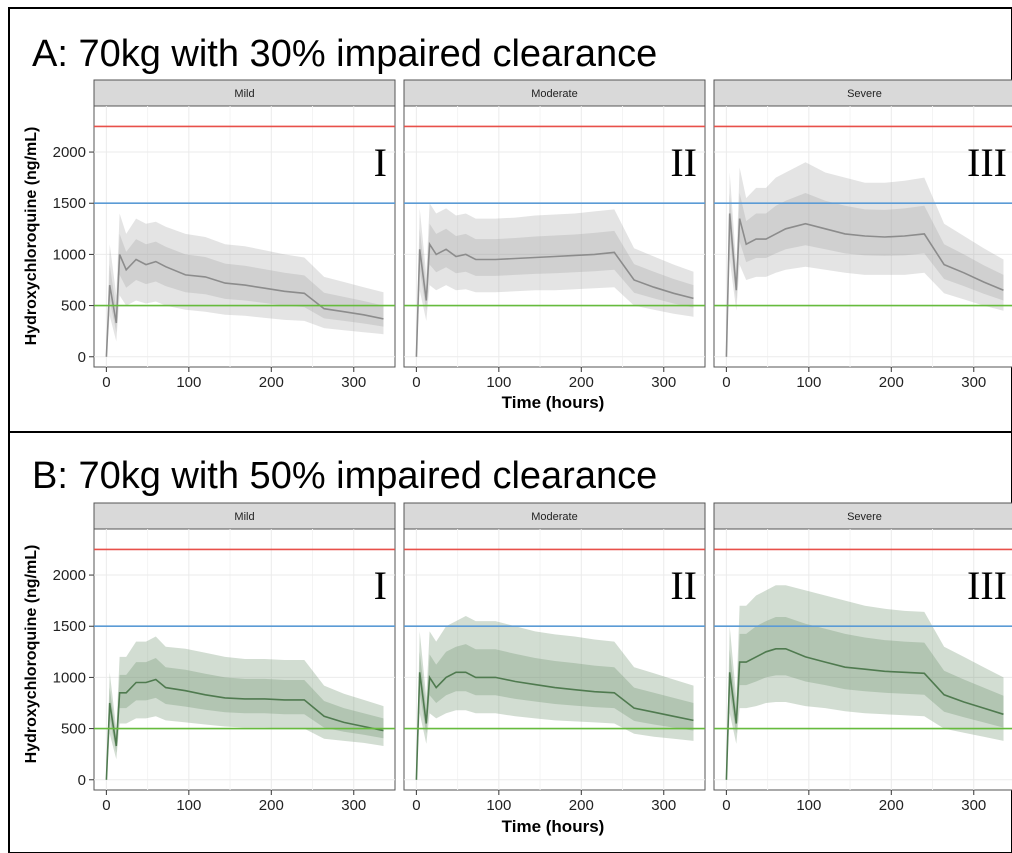 The image size is (1012, 853). Describe the element at coordinates (31, 236) in the screenshot. I see `row-a-ylabel: Hydroxychloroquine (ng/mL)` at that location.